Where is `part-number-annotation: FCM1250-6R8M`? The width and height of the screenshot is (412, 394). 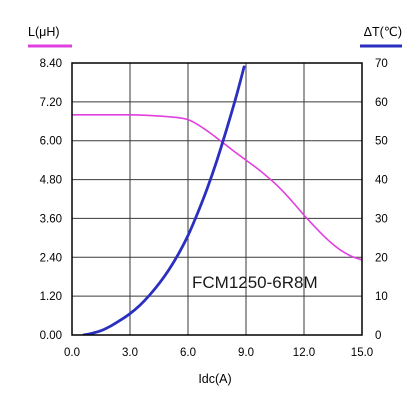
part-number-annotation: FCM1250-6R8M is located at coordinates (255, 282).